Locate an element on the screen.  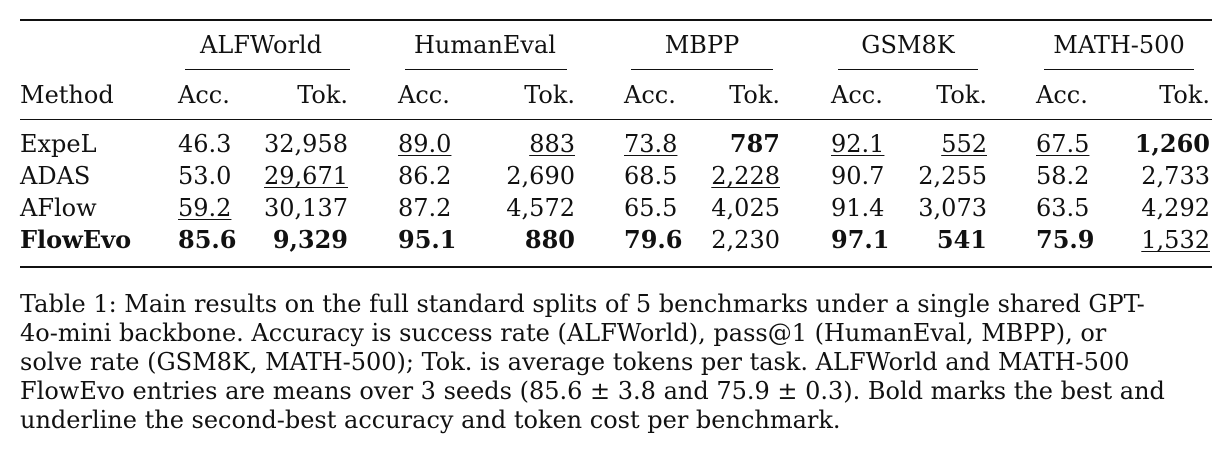
acc-value: 53.0 is located at coordinates (205, 176).